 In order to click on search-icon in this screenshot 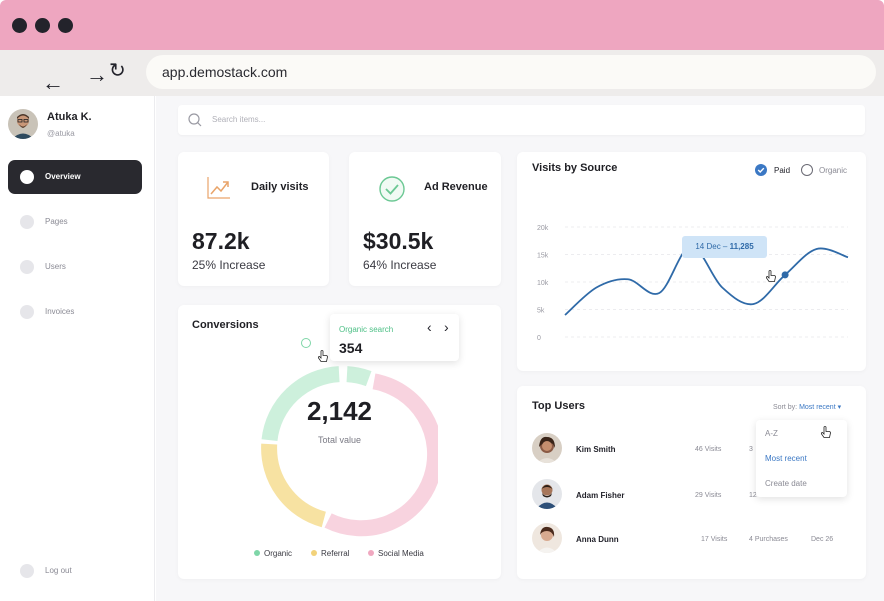, I will do `click(195, 120)`.